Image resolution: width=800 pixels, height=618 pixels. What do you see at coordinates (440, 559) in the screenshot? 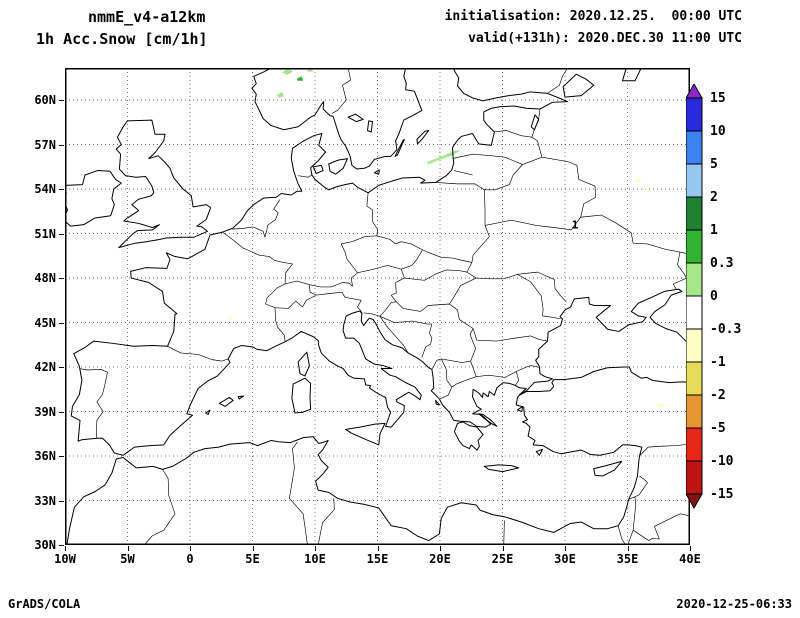
I see `lon-tick-label: 20E` at bounding box center [440, 559].